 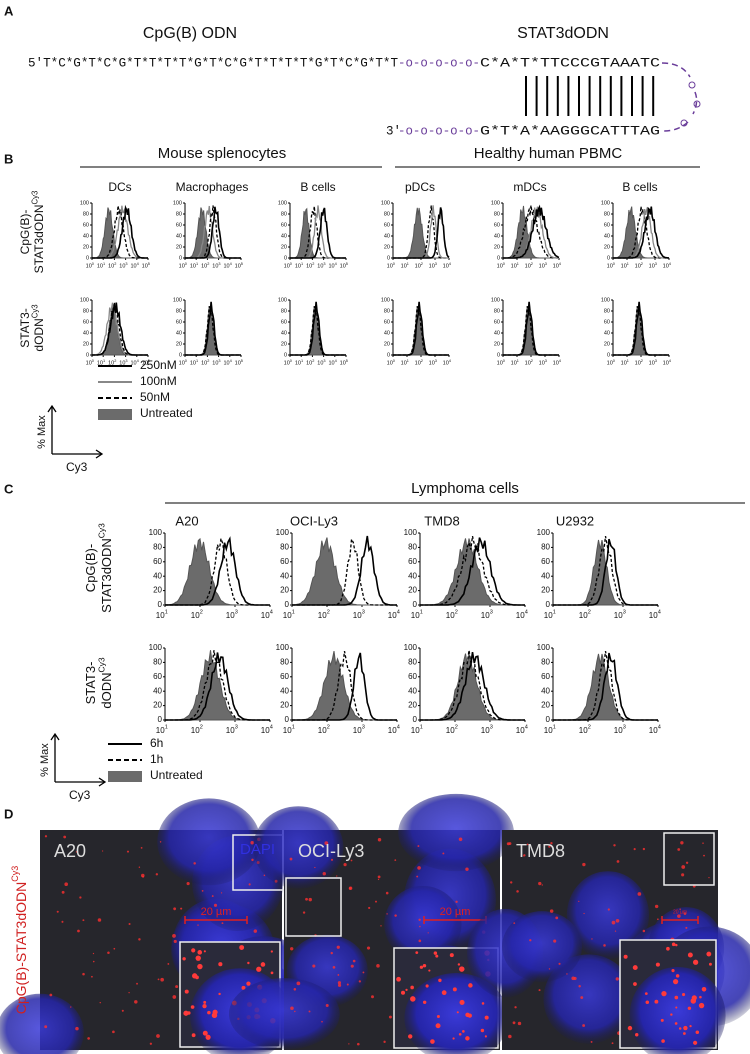 What do you see at coordinates (639, 187) in the screenshot?
I see `column-label: B cells` at bounding box center [639, 187].